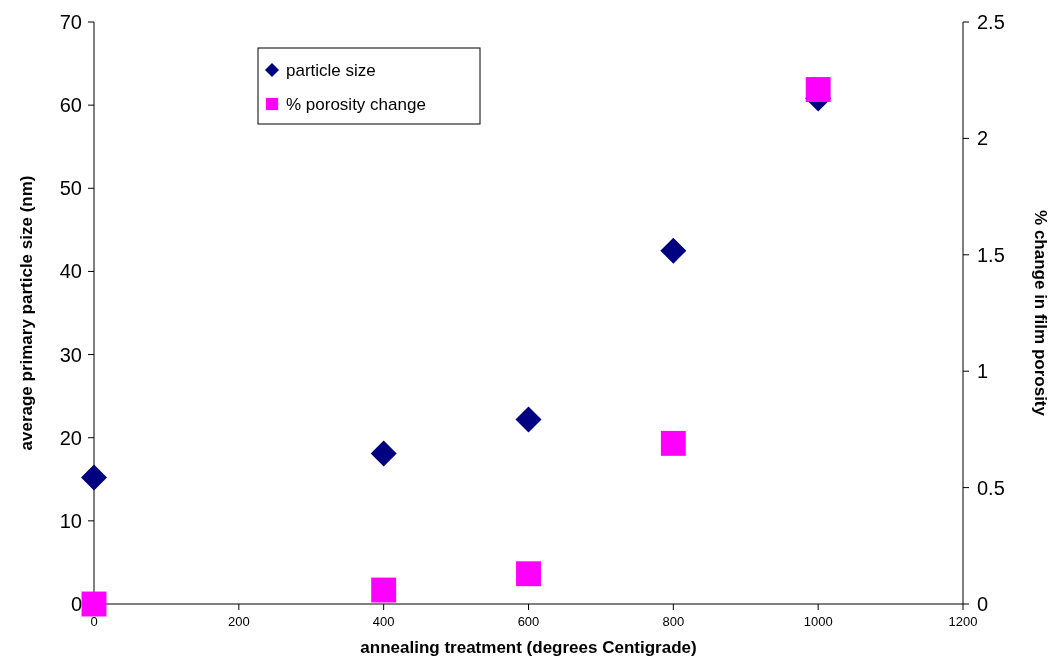  Describe the element at coordinates (70, 271) in the screenshot. I see `y-tick-label: 40` at that location.